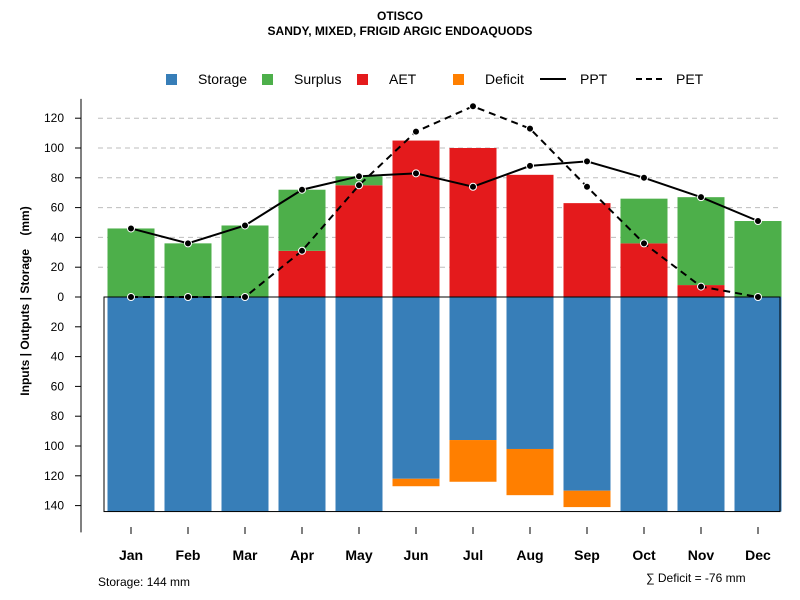 This screenshot has height=600, width=800. I want to click on x-tick-label-may: May, so click(358, 555).